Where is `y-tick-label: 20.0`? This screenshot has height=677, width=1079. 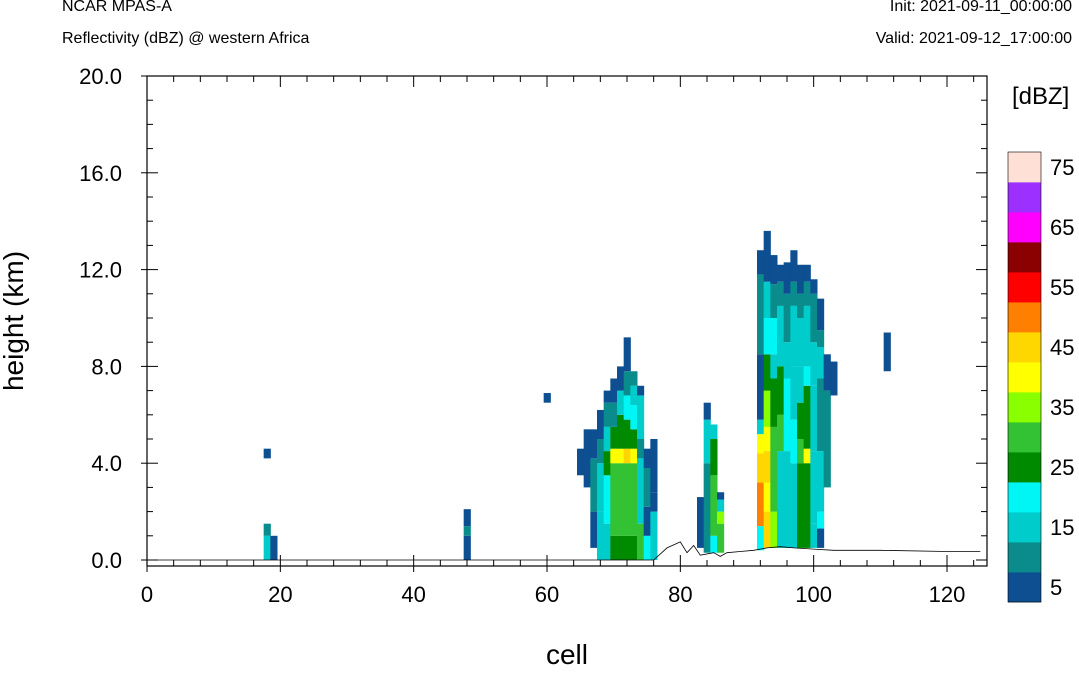 y-tick-label: 20.0 is located at coordinates (100, 76).